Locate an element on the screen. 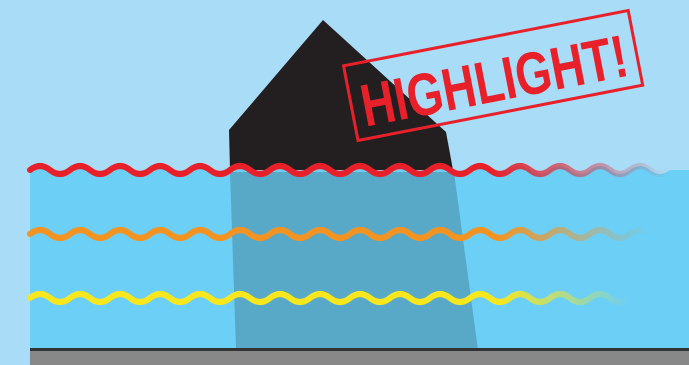 This screenshot has height=365, width=689. red-wave is located at coordinates (350, 170).